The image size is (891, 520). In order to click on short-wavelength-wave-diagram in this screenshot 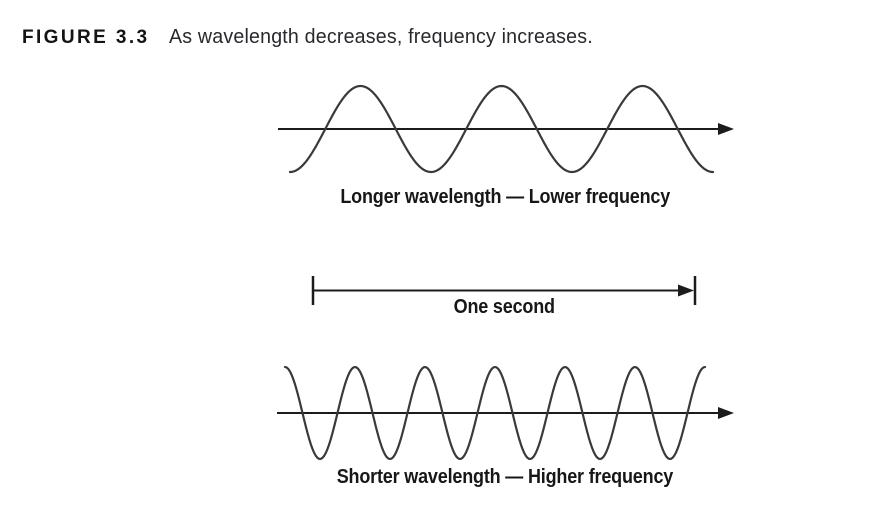, I will do `click(505, 413)`.